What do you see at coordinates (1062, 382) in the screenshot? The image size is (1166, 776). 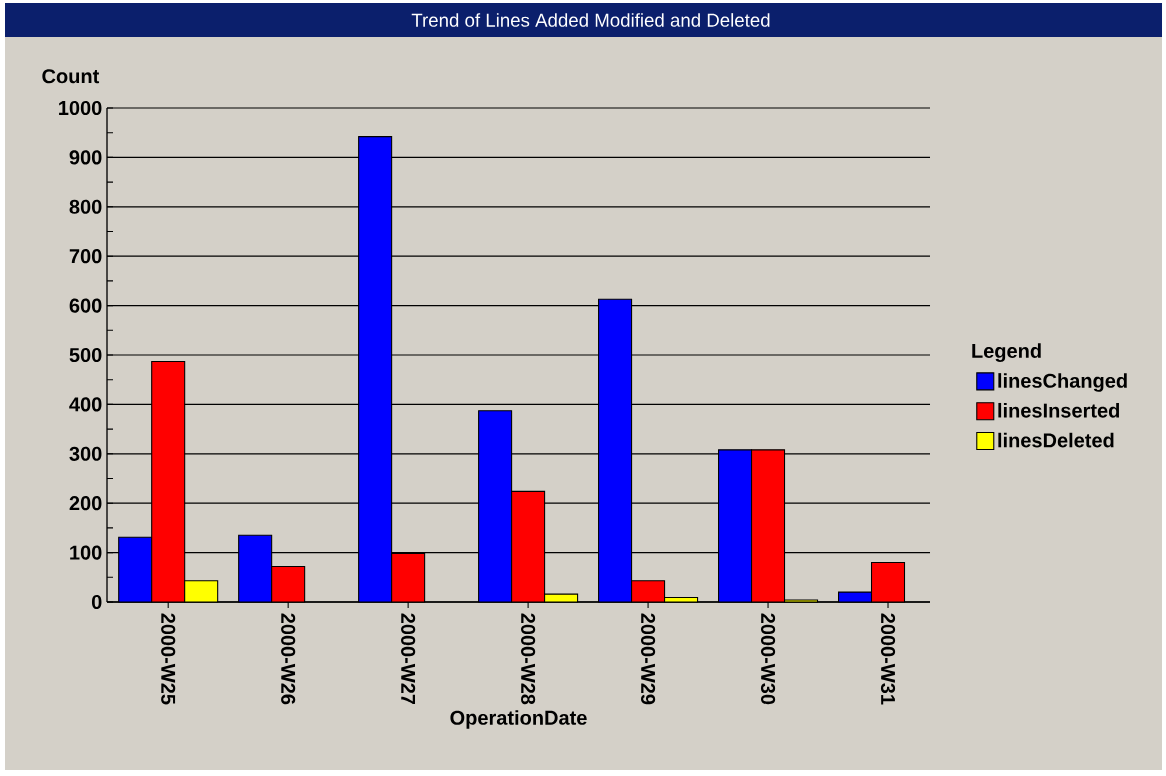 I see `legend-label: linesChanged` at bounding box center [1062, 382].